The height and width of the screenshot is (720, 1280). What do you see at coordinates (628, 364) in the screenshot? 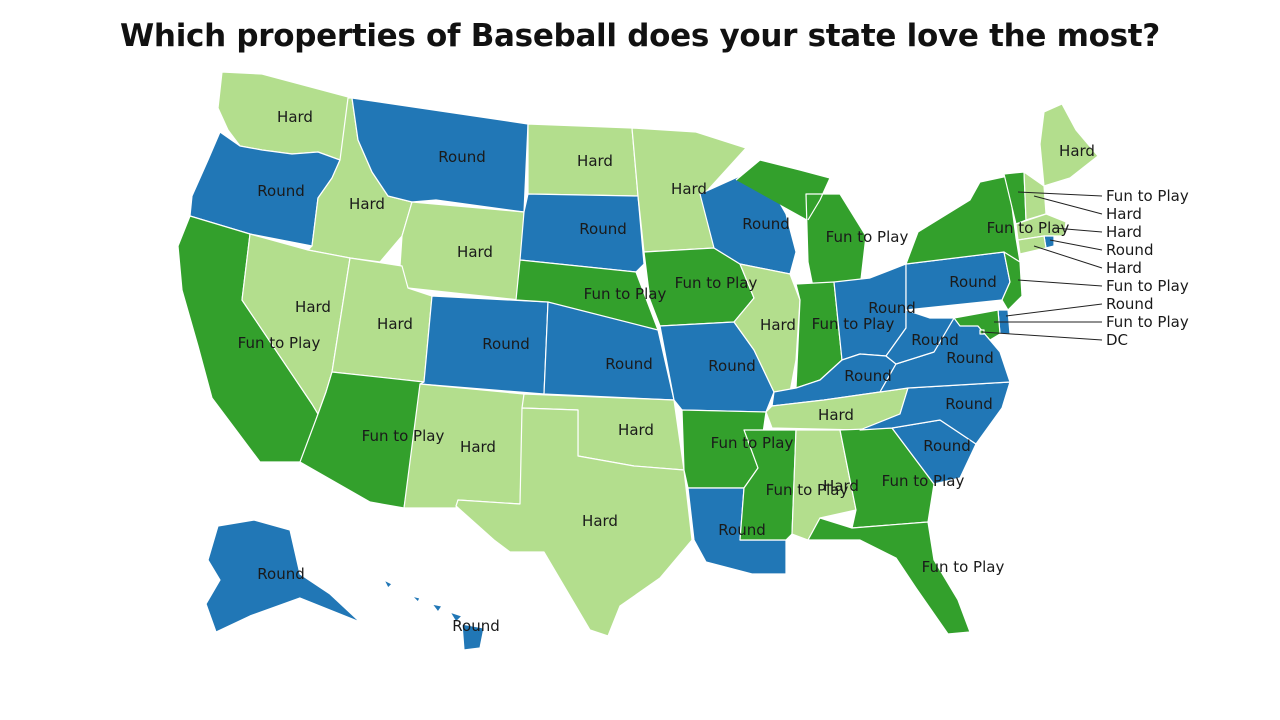
I see `state-label-ks: Round` at bounding box center [628, 364].